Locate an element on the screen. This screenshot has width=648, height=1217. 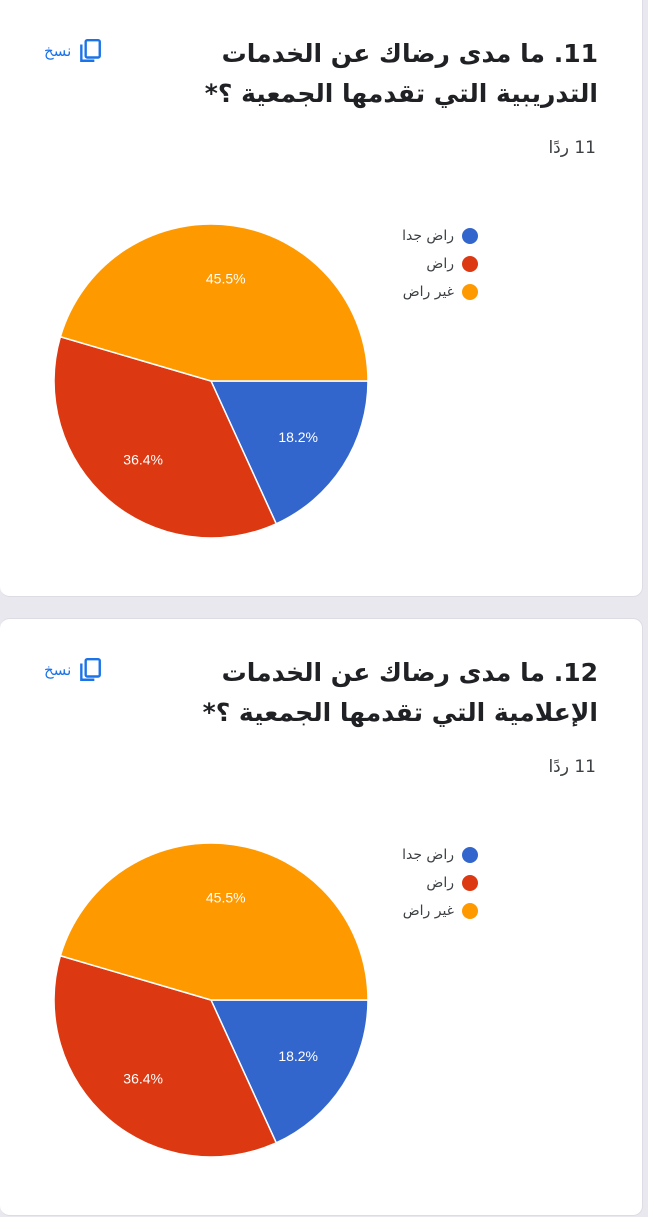
question-number: 11. is located at coordinates (575, 53).